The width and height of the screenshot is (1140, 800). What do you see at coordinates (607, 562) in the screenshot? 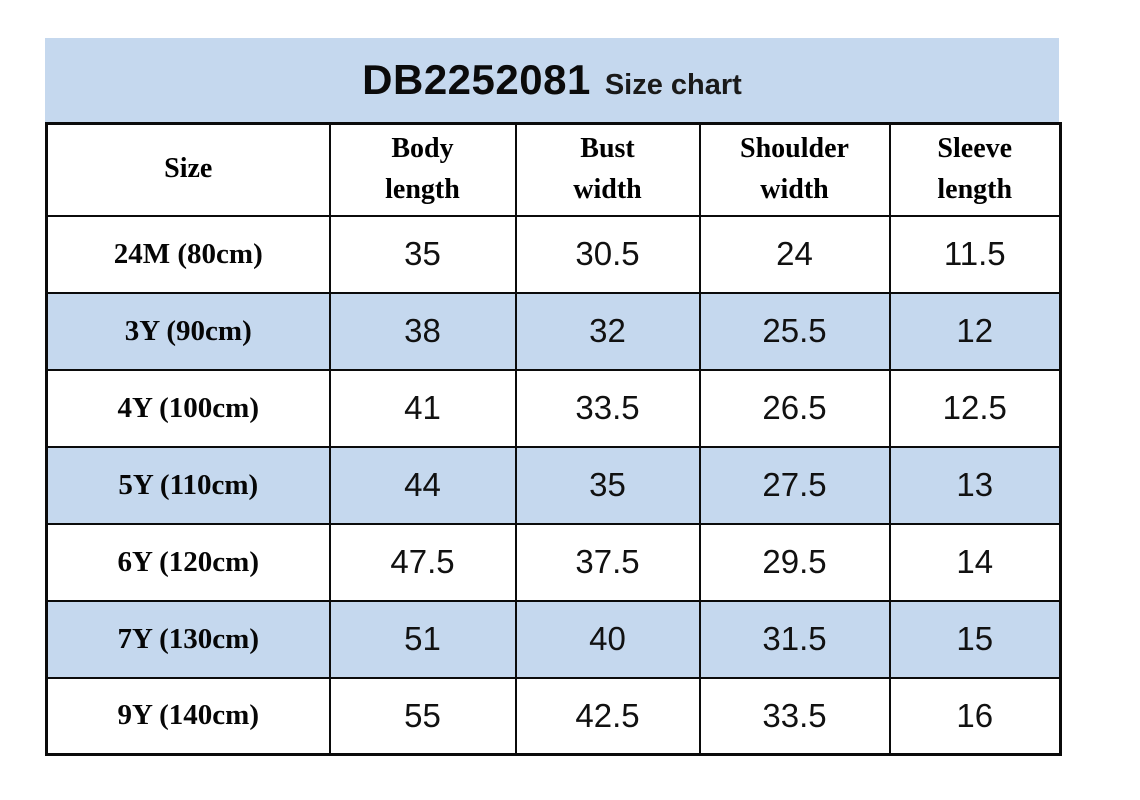
I see `value-cell: 37.5` at bounding box center [607, 562].